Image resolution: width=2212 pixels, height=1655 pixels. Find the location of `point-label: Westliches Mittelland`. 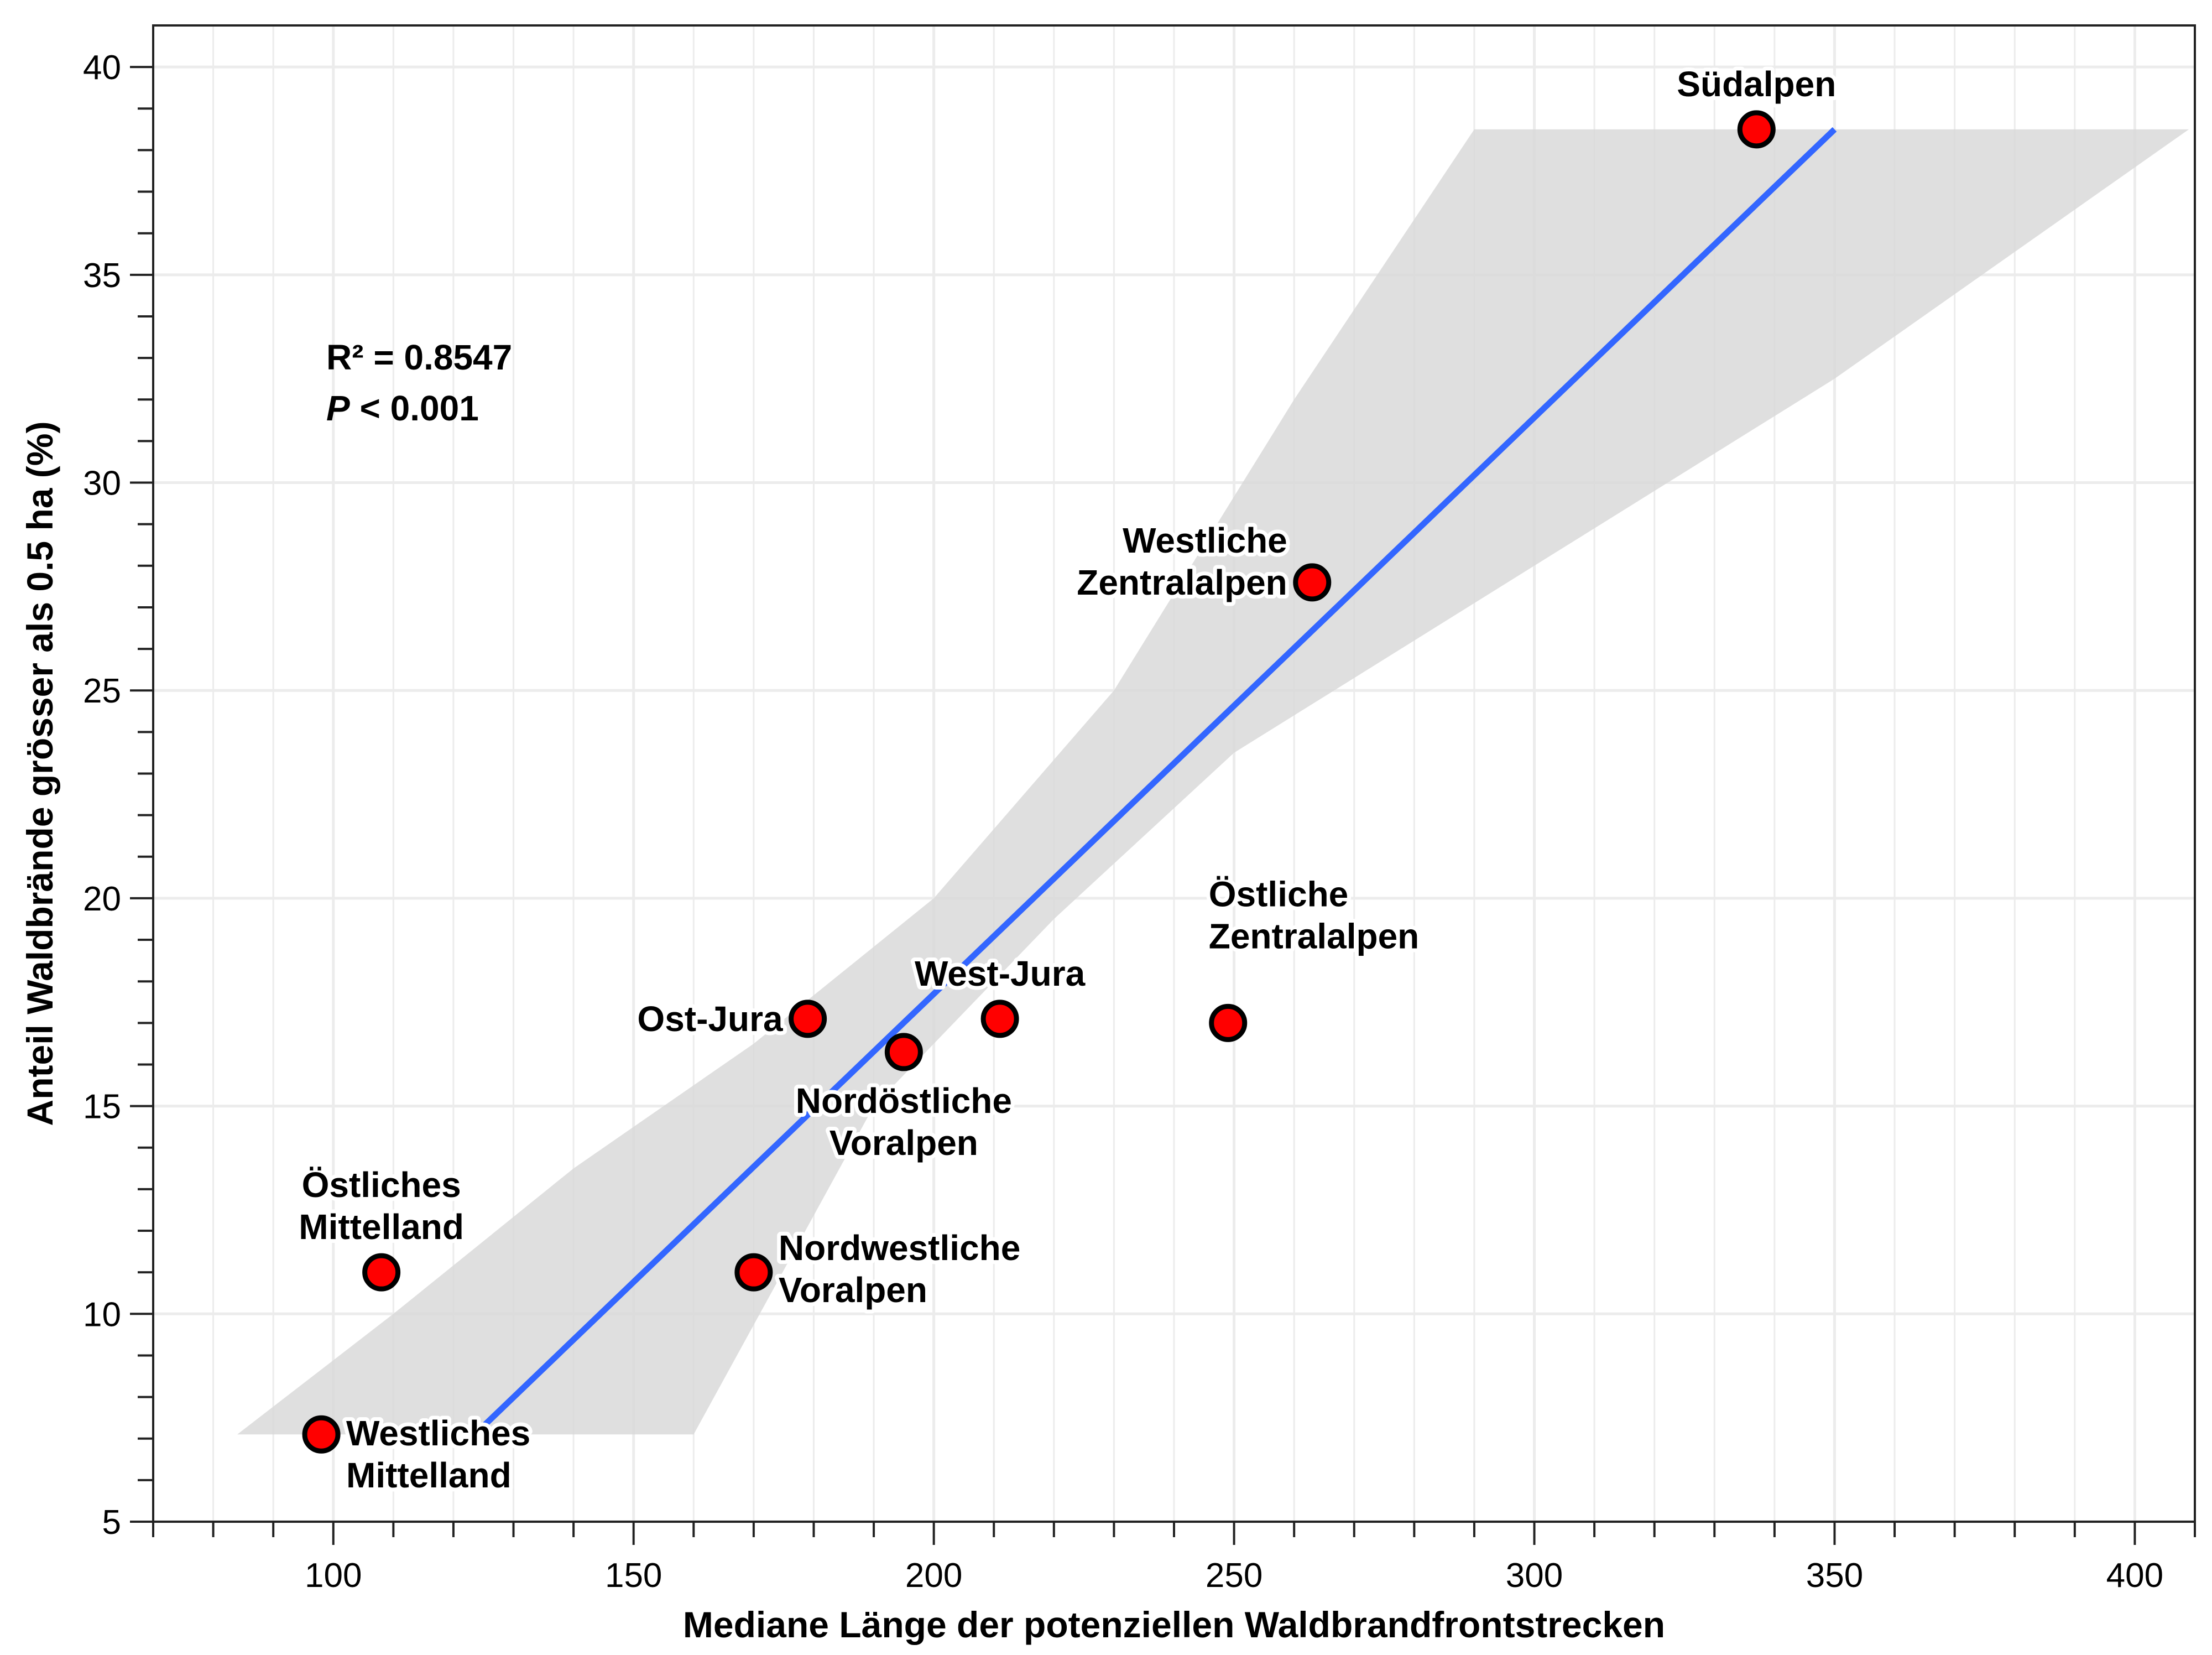

point-label: Westliches Mittelland is located at coordinates (438, 1454).